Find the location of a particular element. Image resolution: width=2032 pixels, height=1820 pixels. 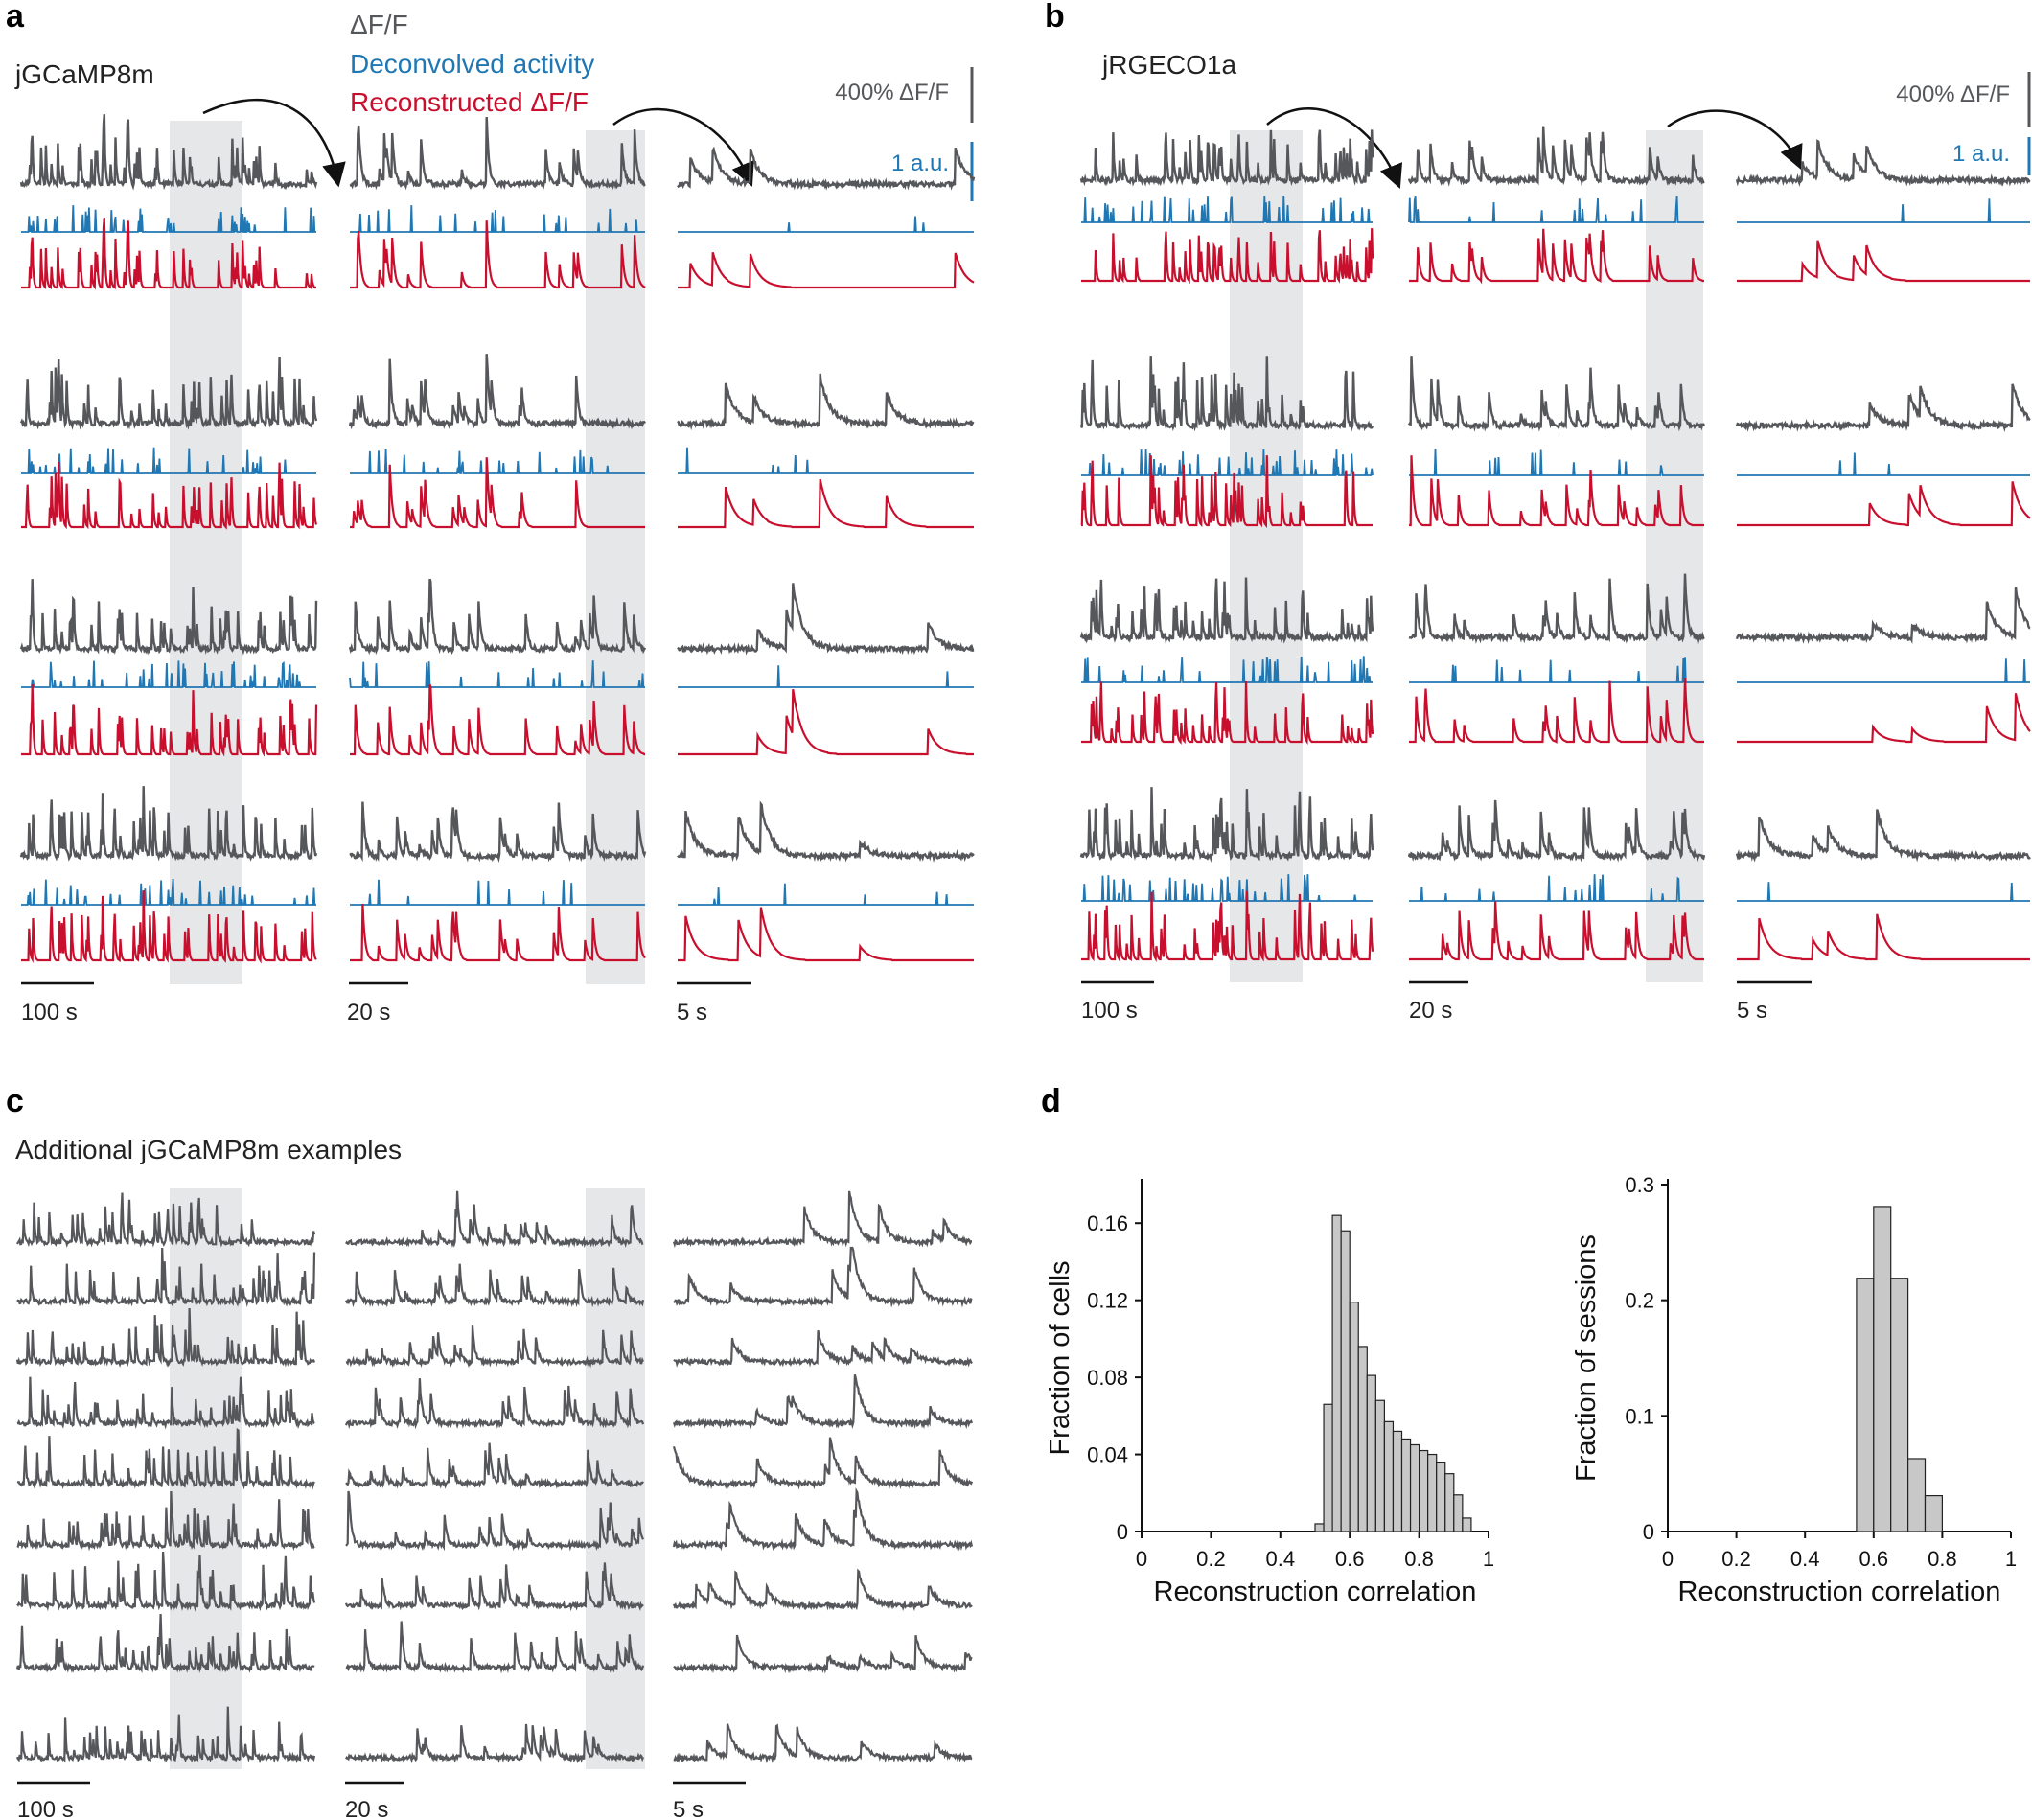

scale-label-a-20s: 20 s is located at coordinates (368, 1012).